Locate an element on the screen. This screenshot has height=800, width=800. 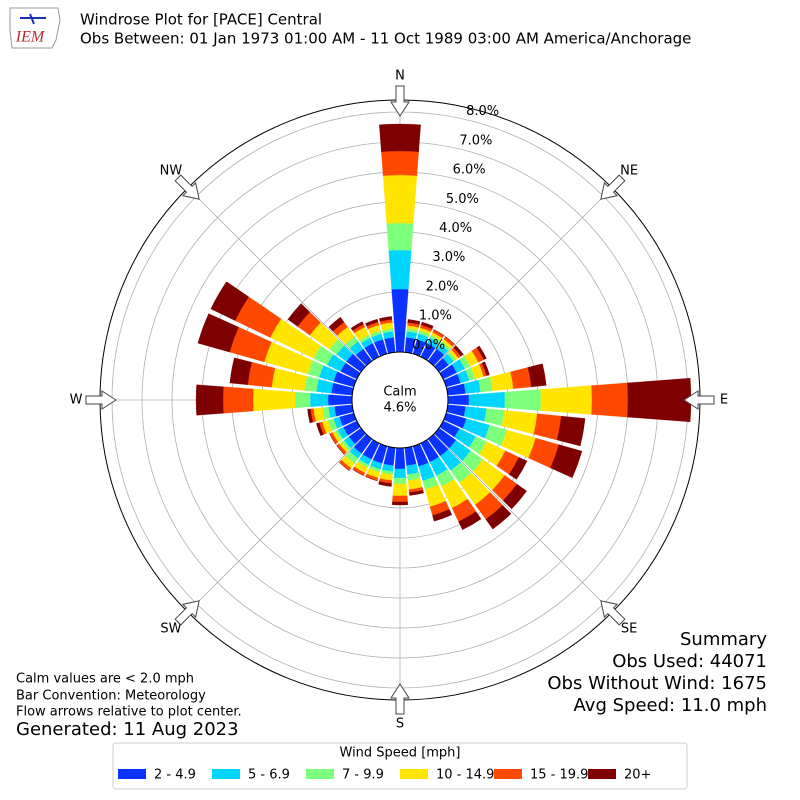
note: Bar Convention: Meteorology is located at coordinates (111, 696).